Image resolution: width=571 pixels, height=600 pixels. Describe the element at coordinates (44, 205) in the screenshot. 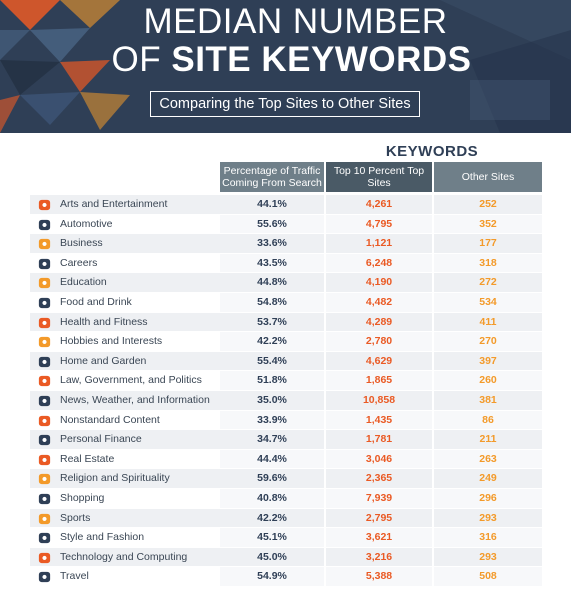

I see `theater-masks-icon` at that location.